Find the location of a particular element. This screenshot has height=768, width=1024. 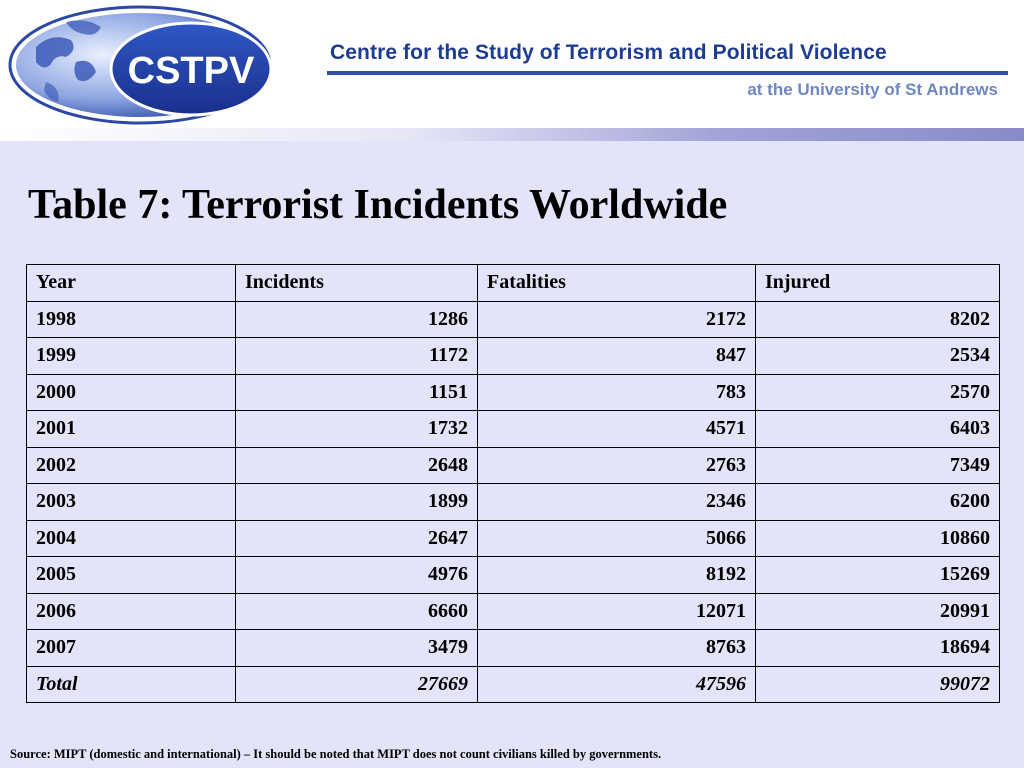

table-row: 2005 4976 8192 15269 is located at coordinates (513, 575).